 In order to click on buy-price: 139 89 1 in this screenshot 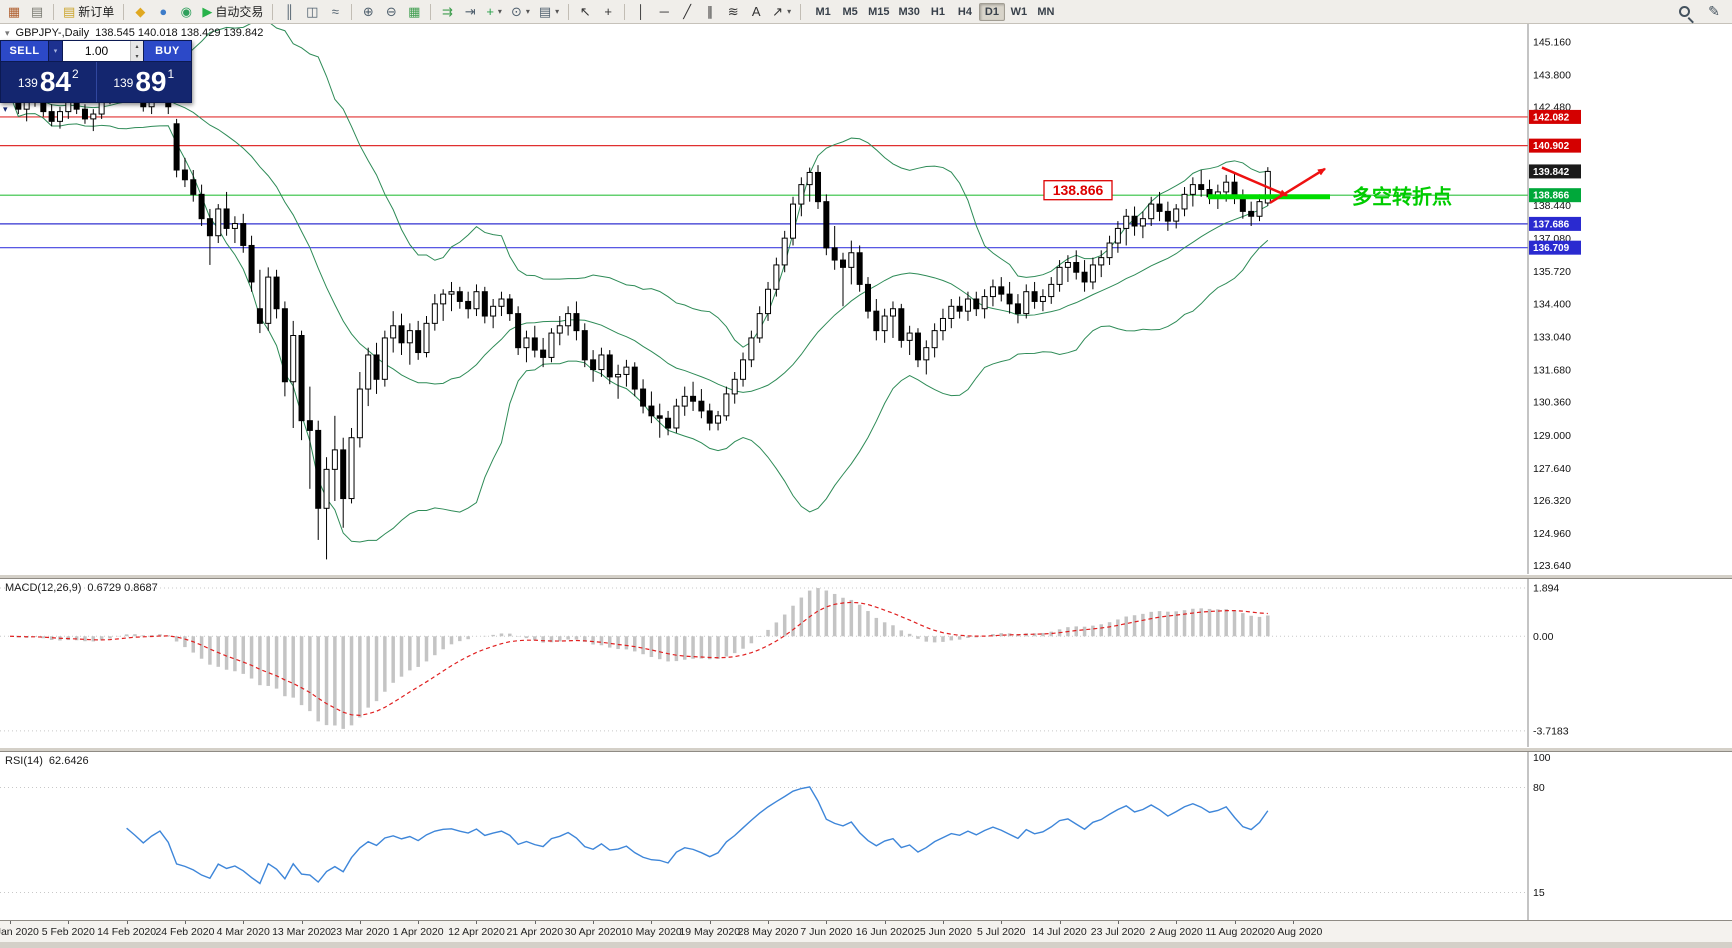, I will do `click(143, 82)`.